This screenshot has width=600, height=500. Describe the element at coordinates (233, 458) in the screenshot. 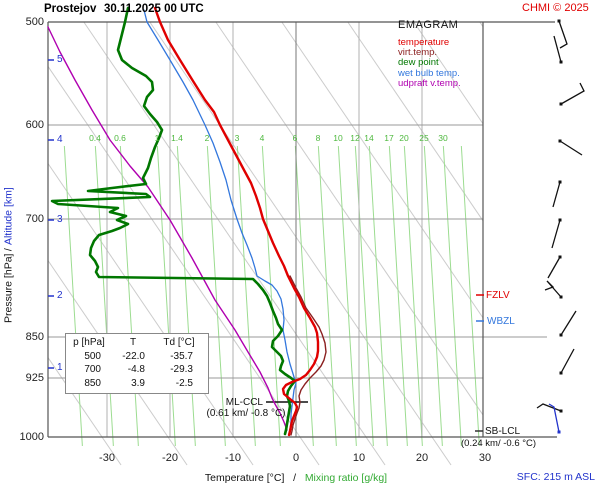

I see `temperature-tick-label: -10` at that location.